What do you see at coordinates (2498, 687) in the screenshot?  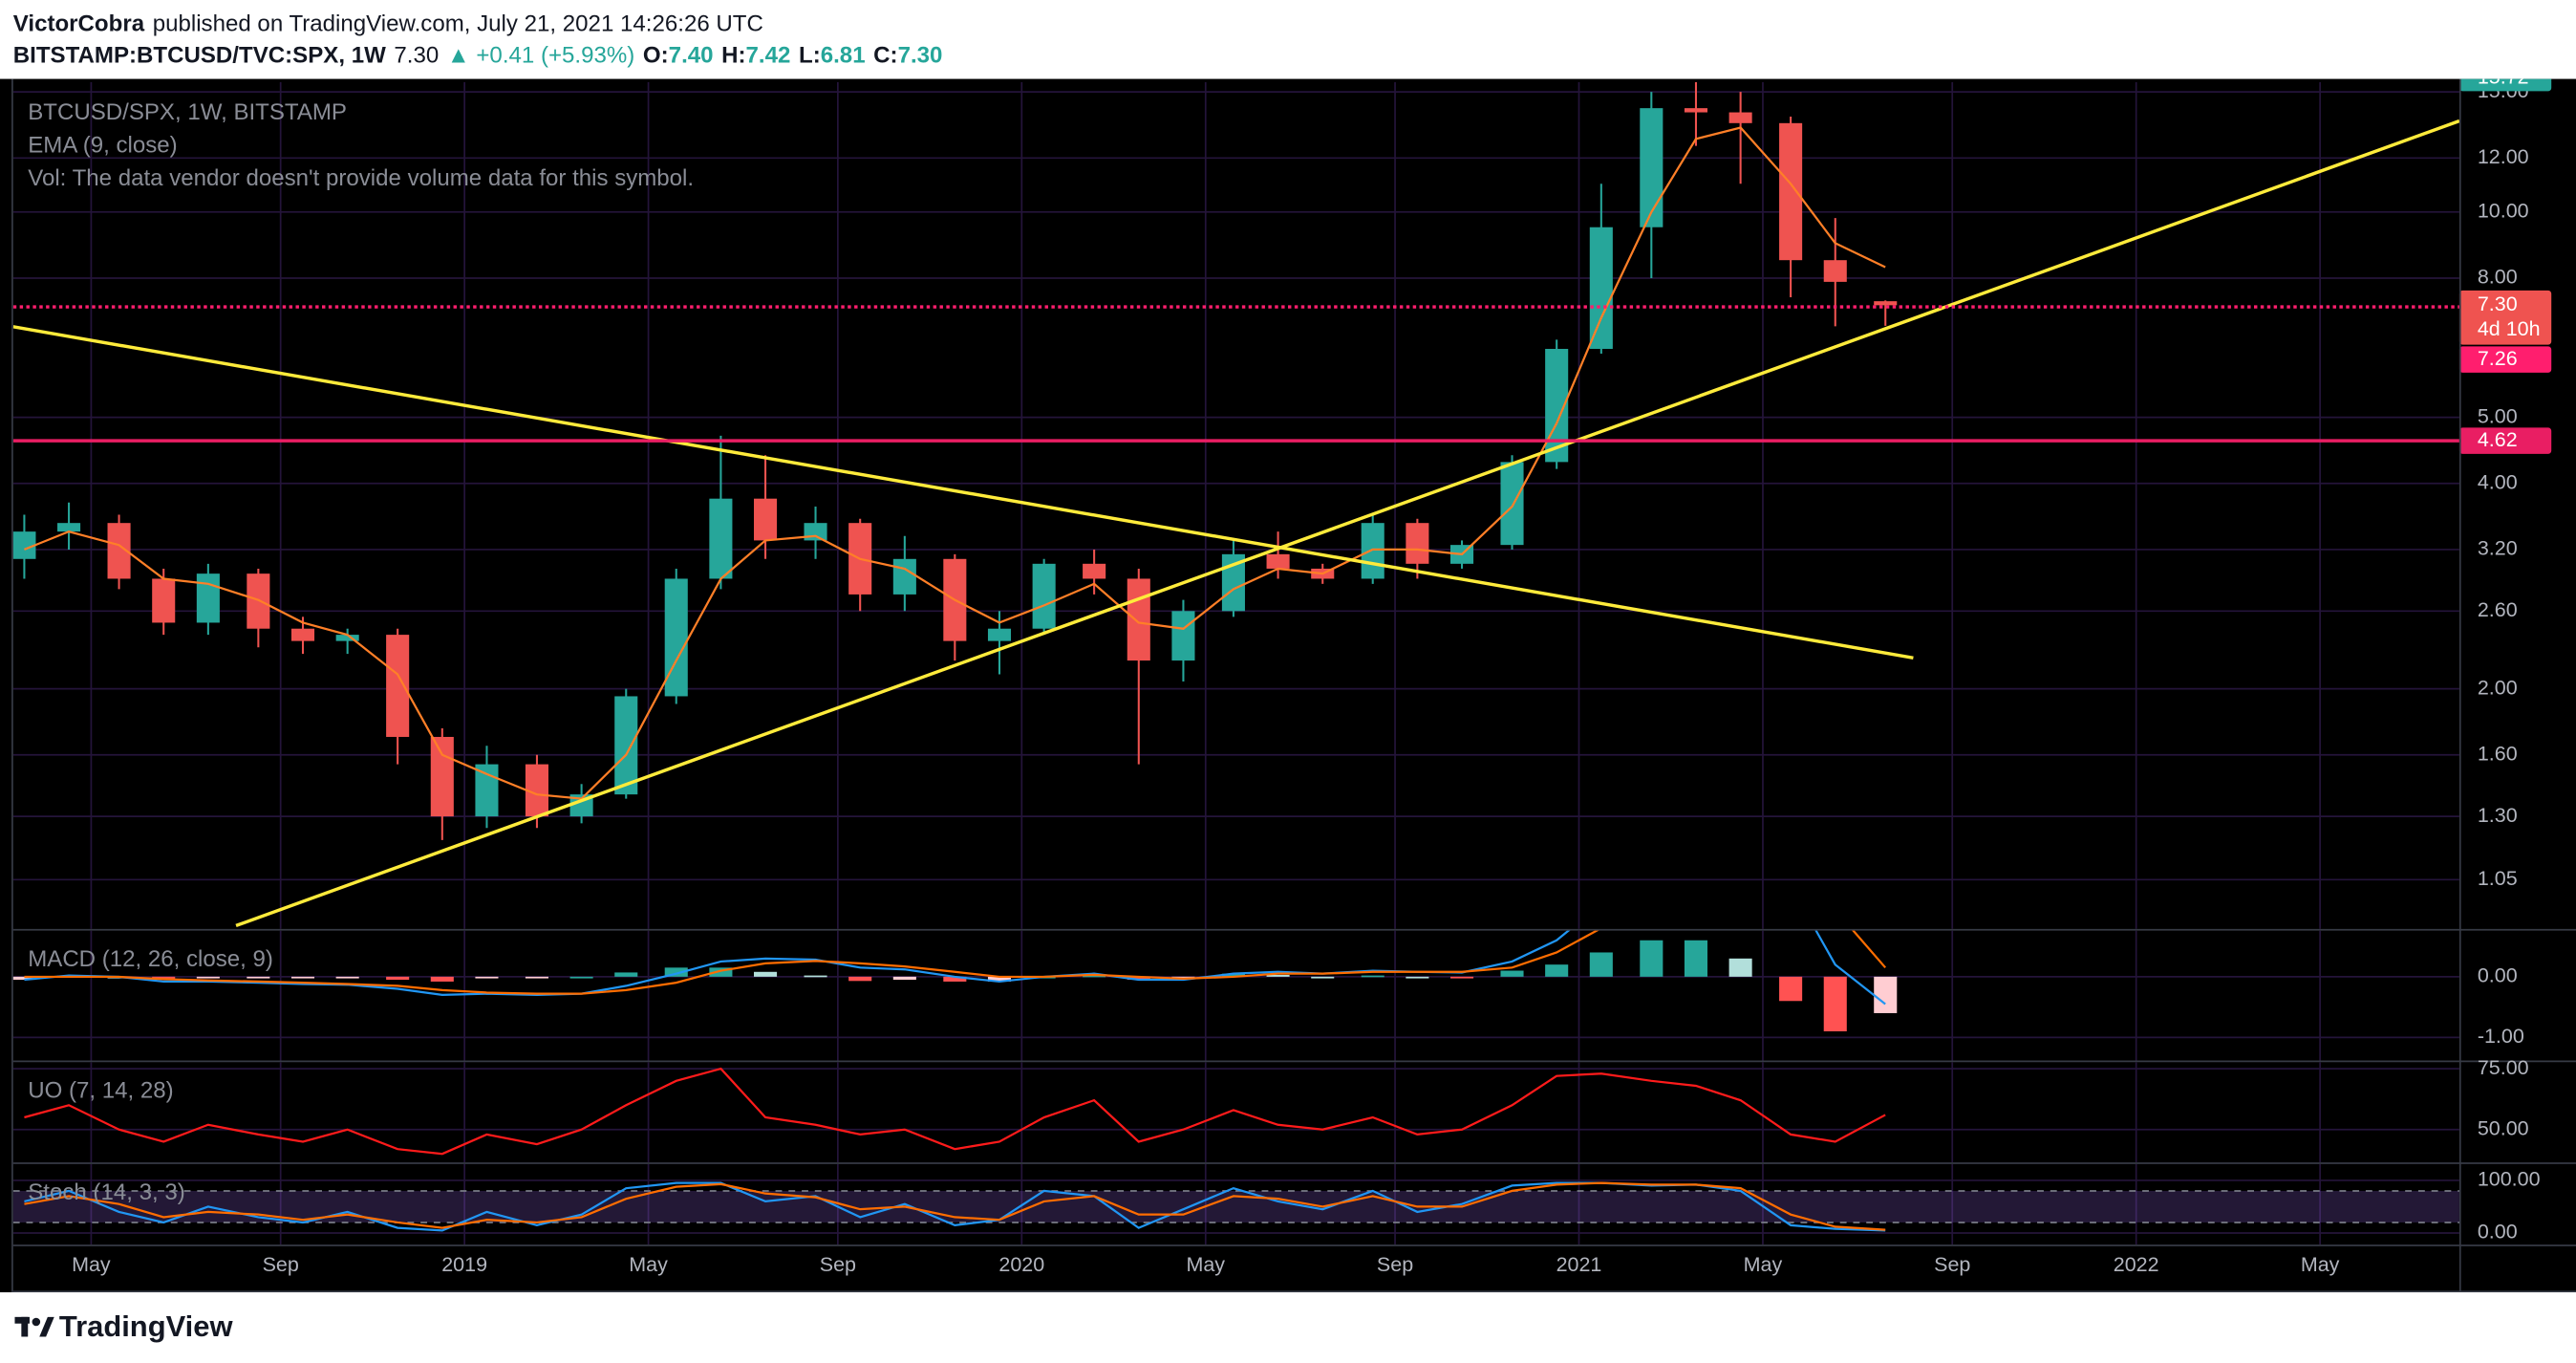 I see `y-tick-label: 2.00` at bounding box center [2498, 687].